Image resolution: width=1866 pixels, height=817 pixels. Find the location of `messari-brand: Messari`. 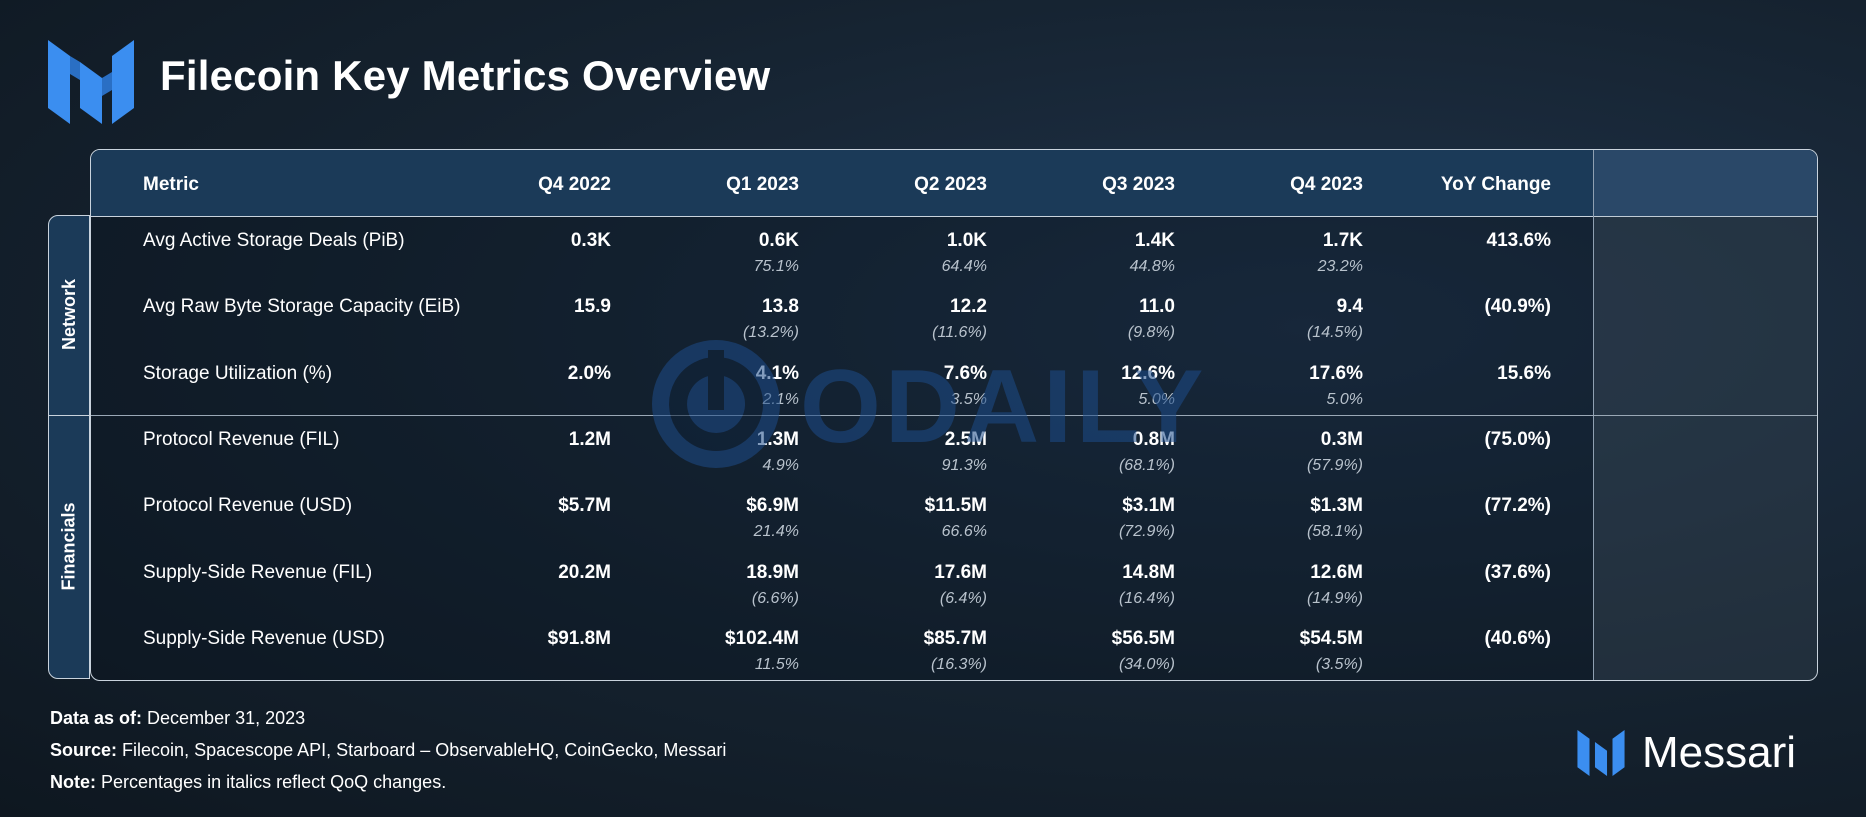

messari-brand: Messari is located at coordinates (1701, 752).